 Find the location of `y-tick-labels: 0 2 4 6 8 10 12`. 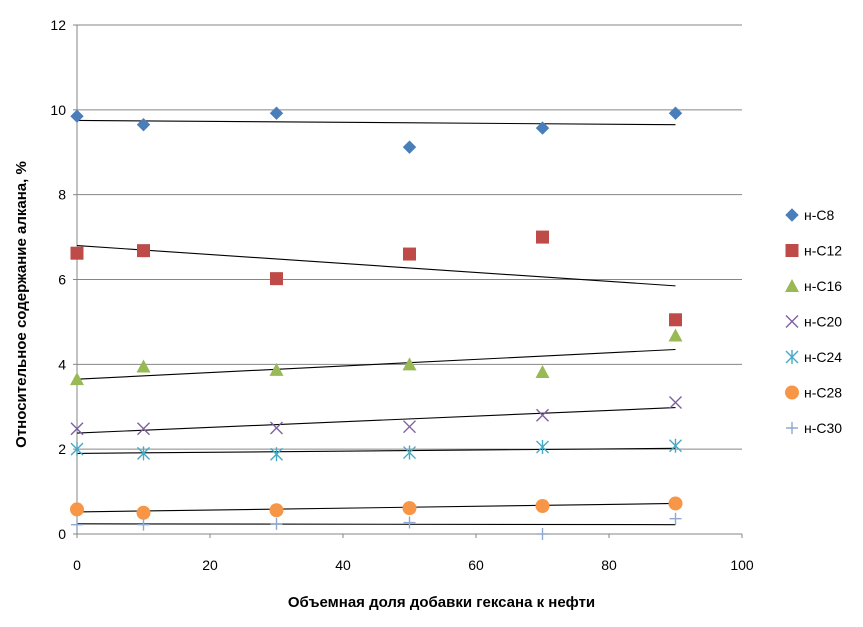

y-tick-labels: 0 2 4 6 8 10 12 is located at coordinates (63, 279).